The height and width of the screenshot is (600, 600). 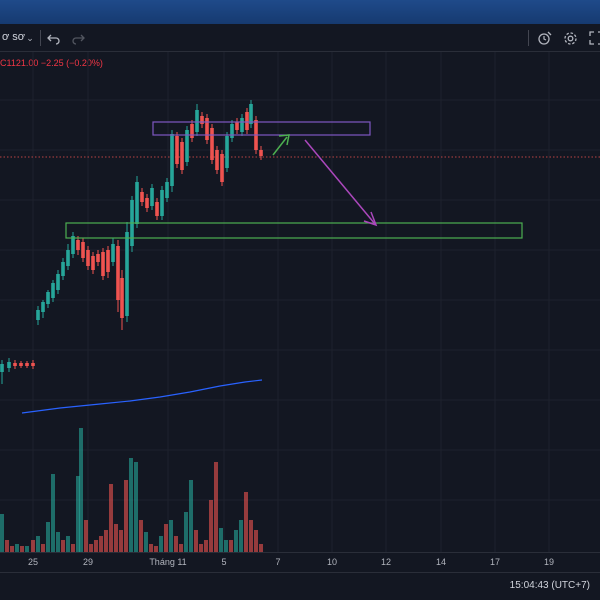 What do you see at coordinates (544, 38) in the screenshot?
I see `alert-clock-icon` at bounding box center [544, 38].